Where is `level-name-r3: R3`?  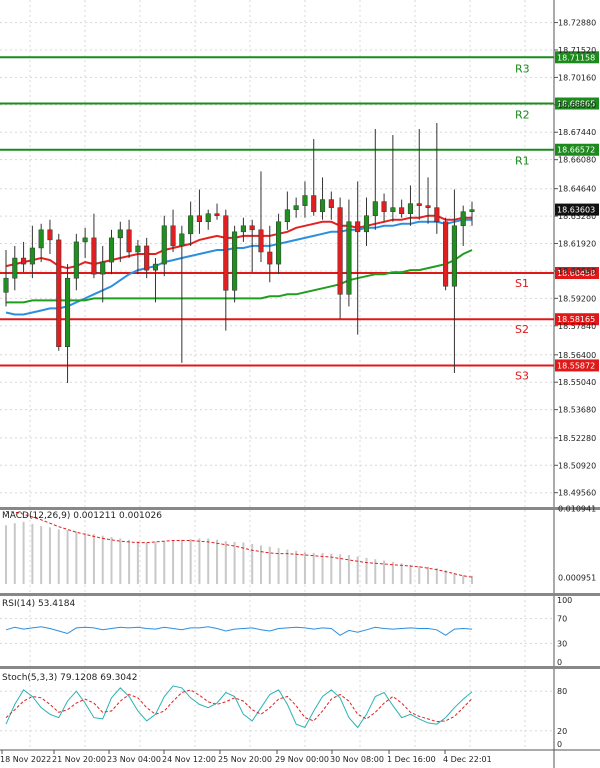 level-name-r3: R3 is located at coordinates (522, 68).